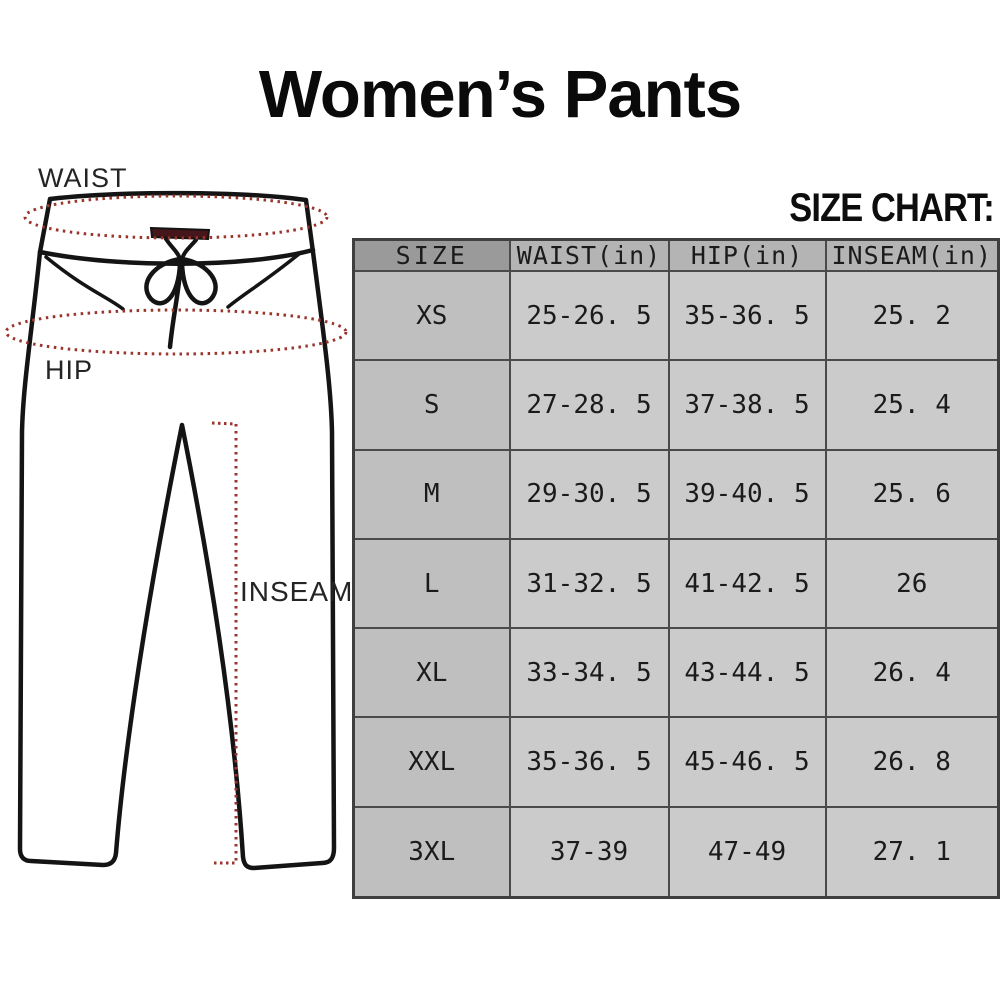  I want to click on hip-value: 35-36. 5, so click(747, 315).